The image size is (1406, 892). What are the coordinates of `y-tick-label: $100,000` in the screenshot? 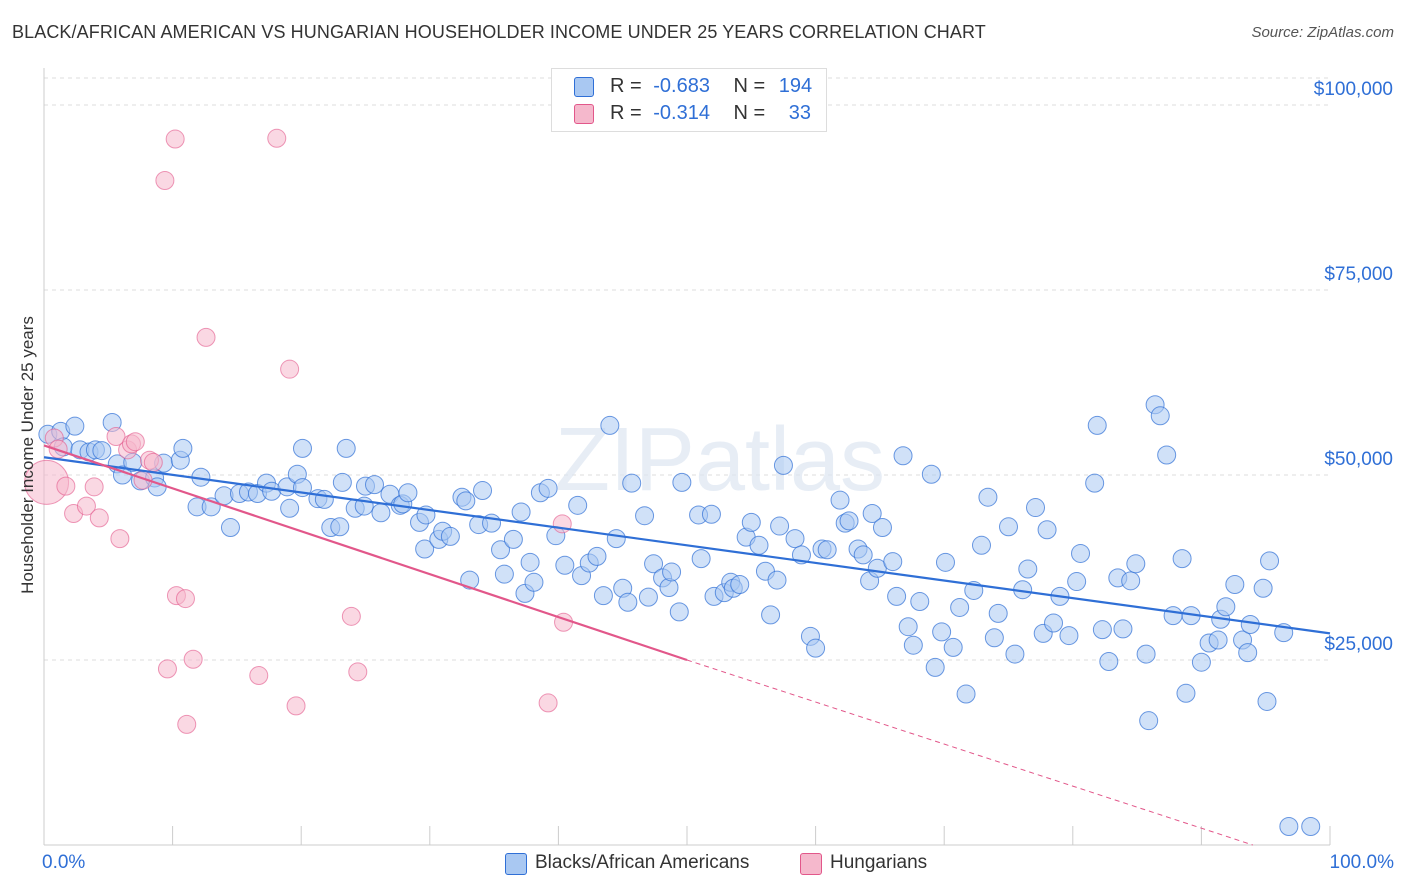 It's located at (1353, 89).